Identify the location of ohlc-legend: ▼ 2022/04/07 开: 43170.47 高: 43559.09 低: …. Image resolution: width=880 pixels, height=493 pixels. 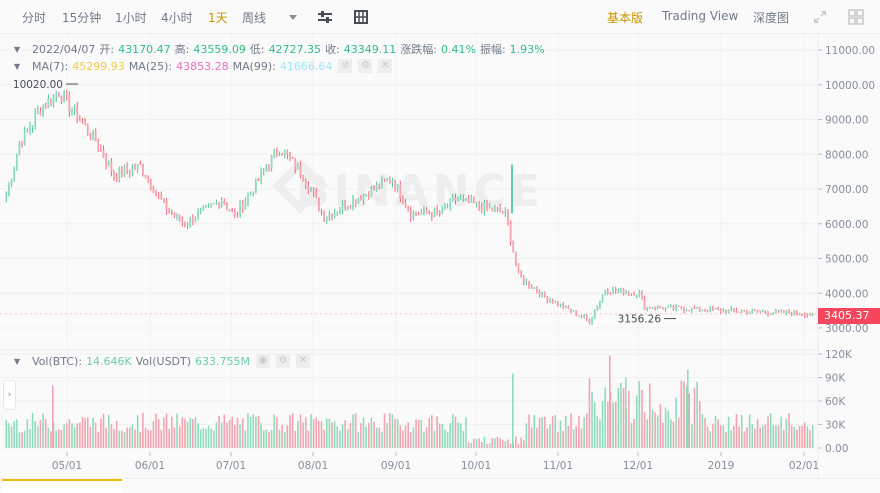
(279, 49).